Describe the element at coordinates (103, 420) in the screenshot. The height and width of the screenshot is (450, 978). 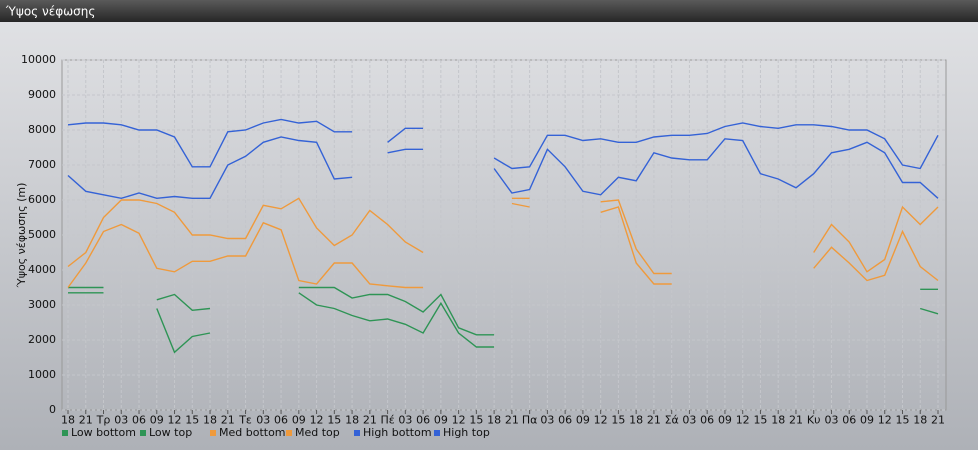
I see `x-tick-label: Τρ` at that location.